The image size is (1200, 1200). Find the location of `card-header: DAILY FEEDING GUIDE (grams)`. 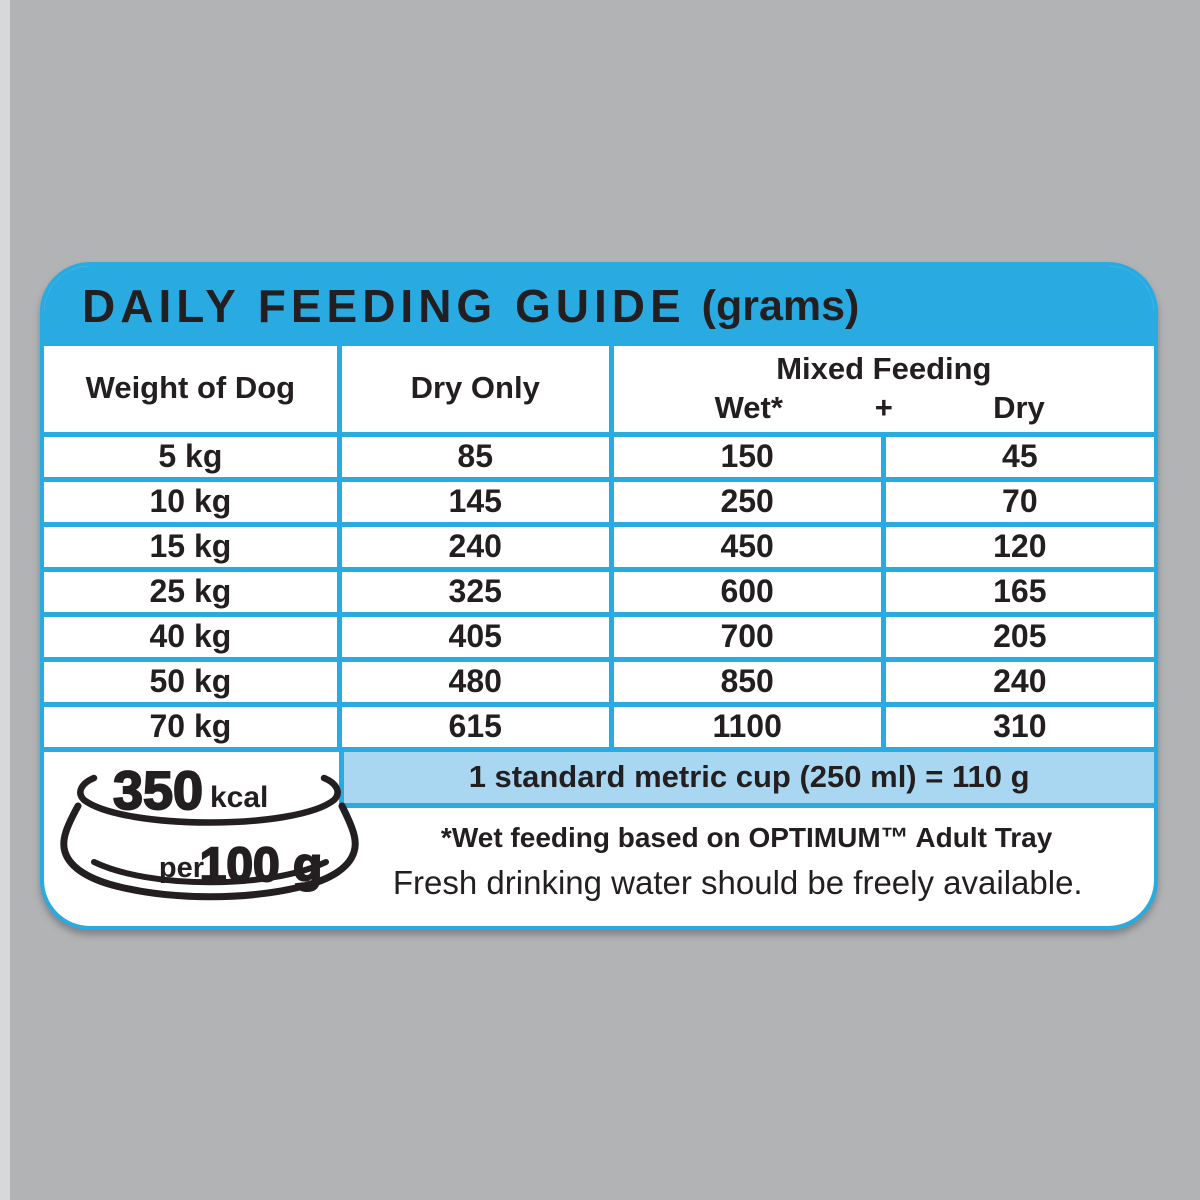

card-header: DAILY FEEDING GUIDE (grams) is located at coordinates (599, 306).